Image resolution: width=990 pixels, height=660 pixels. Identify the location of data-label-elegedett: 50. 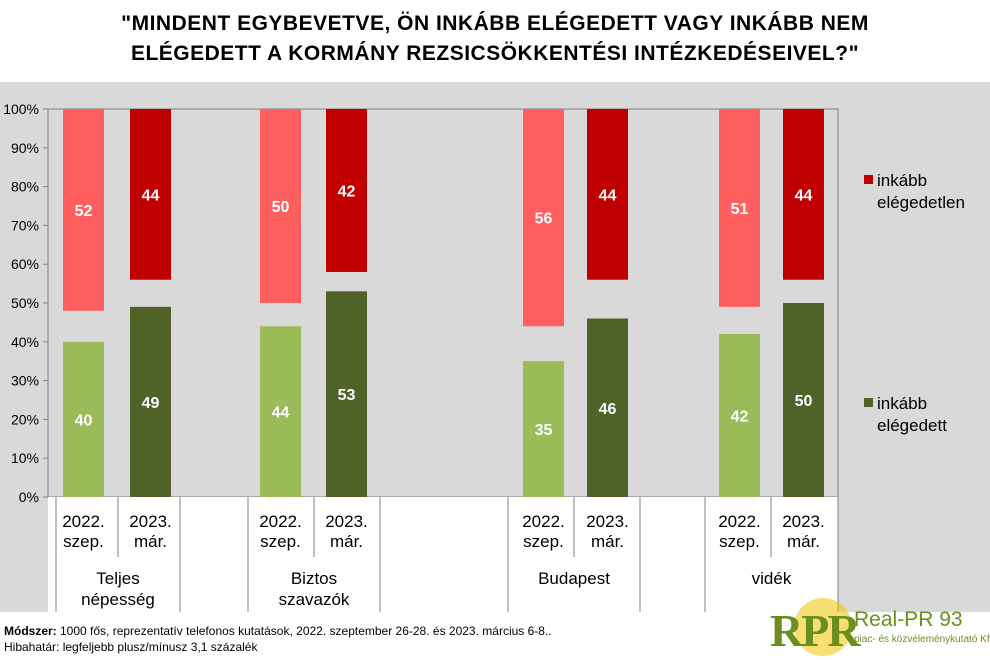
(804, 401).